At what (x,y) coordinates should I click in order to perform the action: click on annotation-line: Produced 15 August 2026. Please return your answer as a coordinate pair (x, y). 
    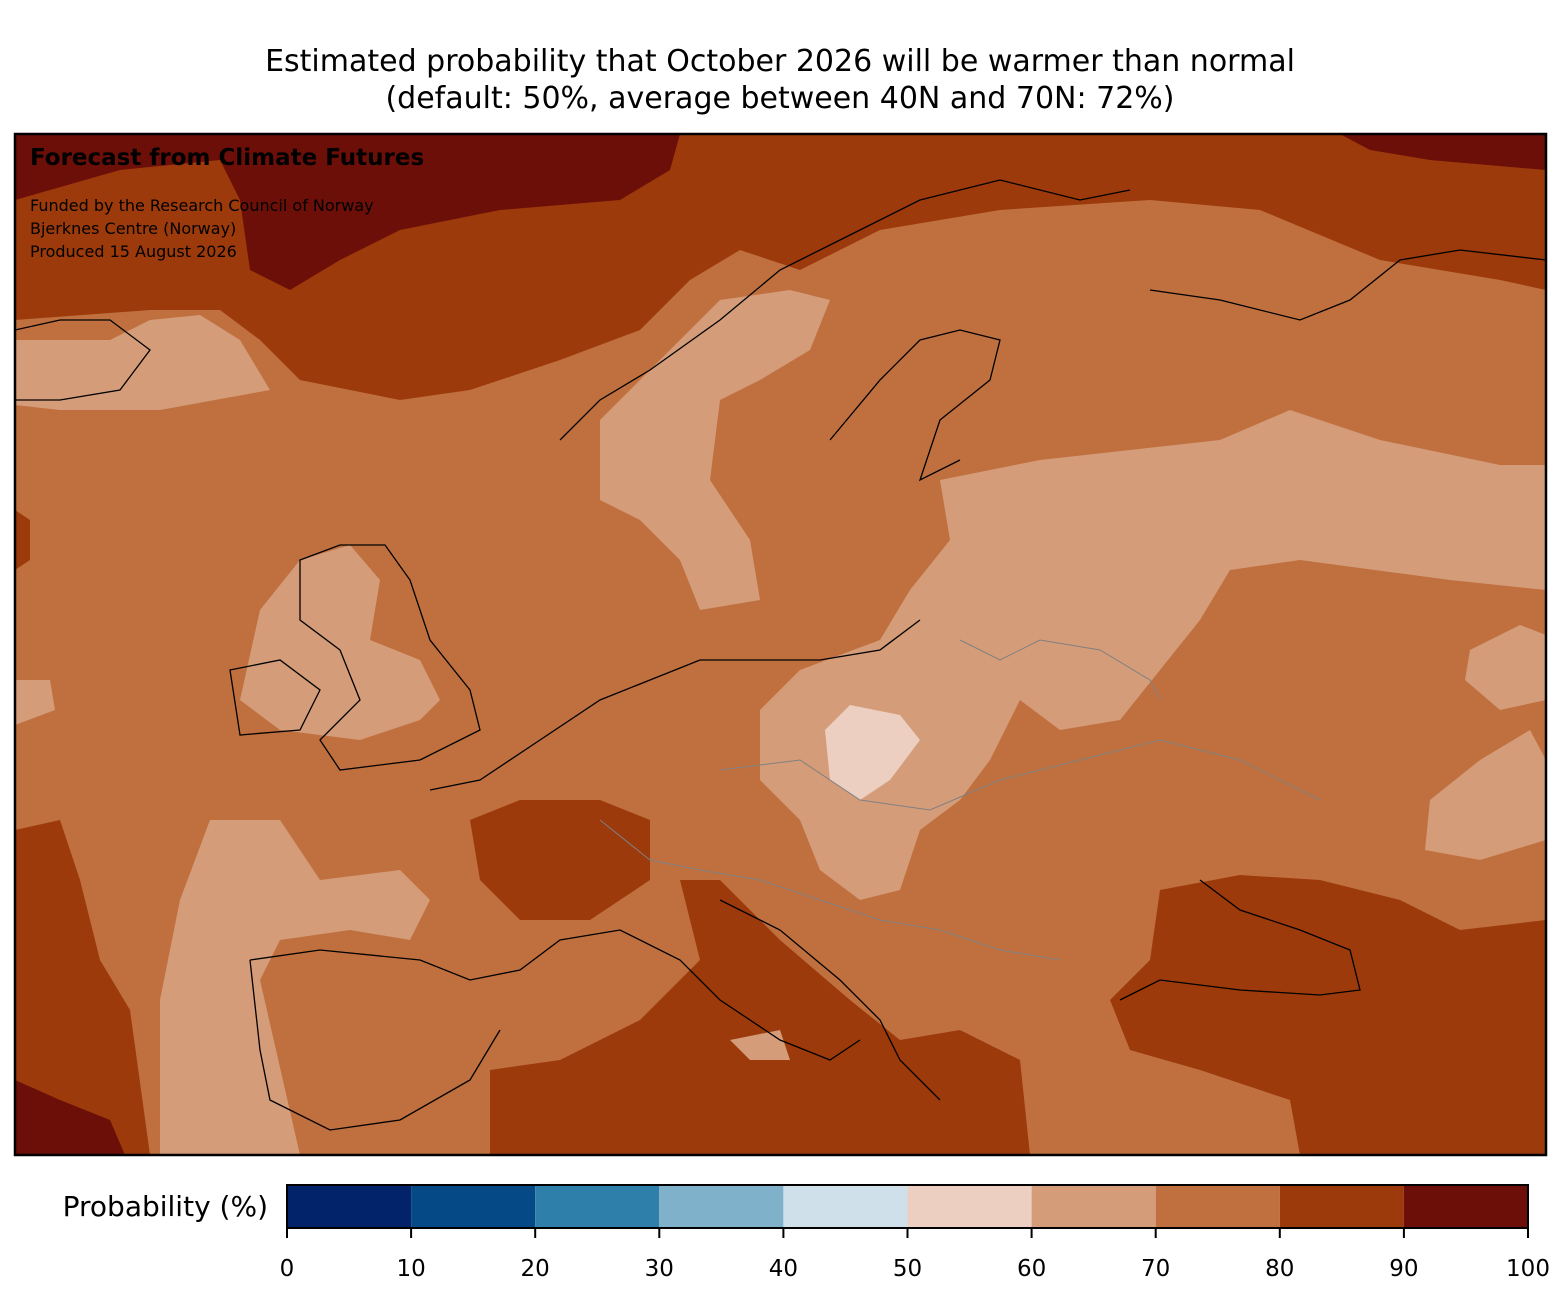
    Looking at the image, I should click on (133, 251).